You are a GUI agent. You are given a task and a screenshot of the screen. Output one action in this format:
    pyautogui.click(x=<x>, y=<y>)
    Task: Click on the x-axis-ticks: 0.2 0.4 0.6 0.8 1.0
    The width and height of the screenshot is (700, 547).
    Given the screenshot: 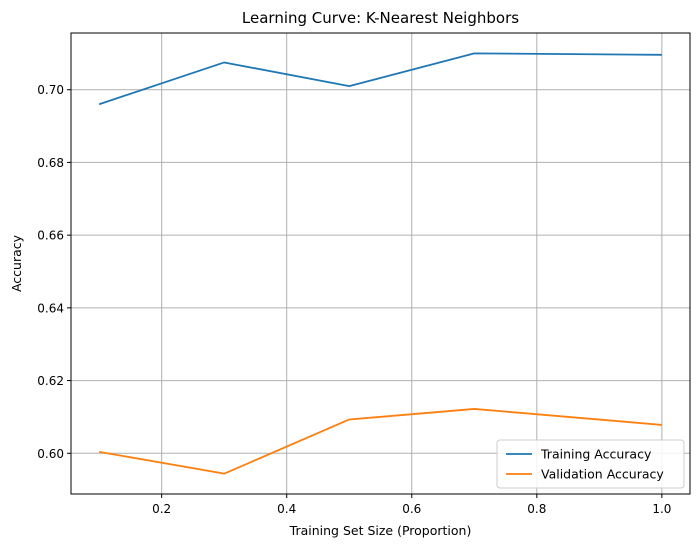 What is the action you would take?
    pyautogui.click(x=411, y=505)
    